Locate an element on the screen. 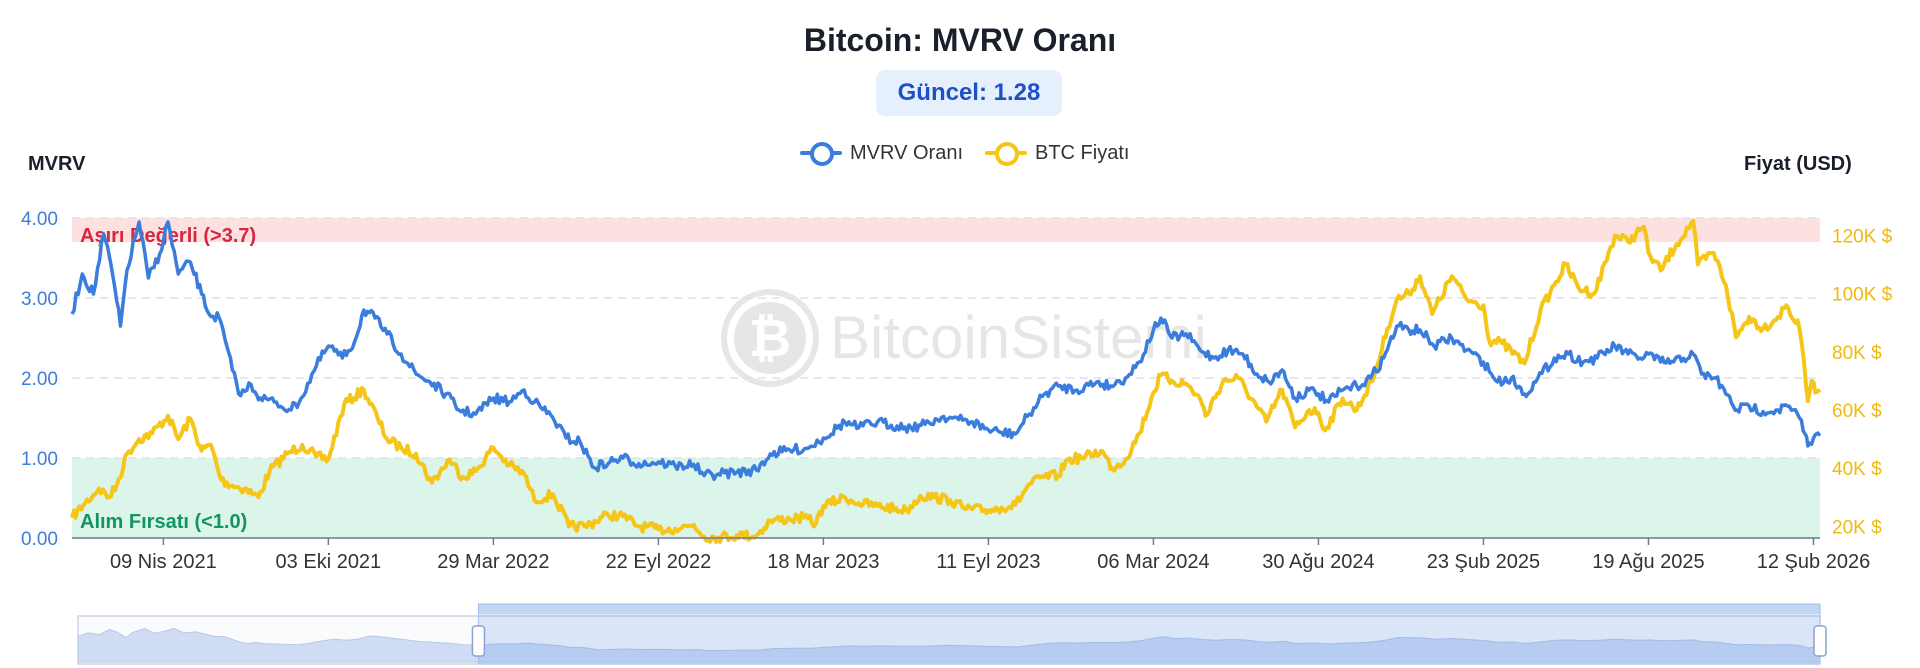 The image size is (1920, 668). watermark-ring is located at coordinates (770, 338).